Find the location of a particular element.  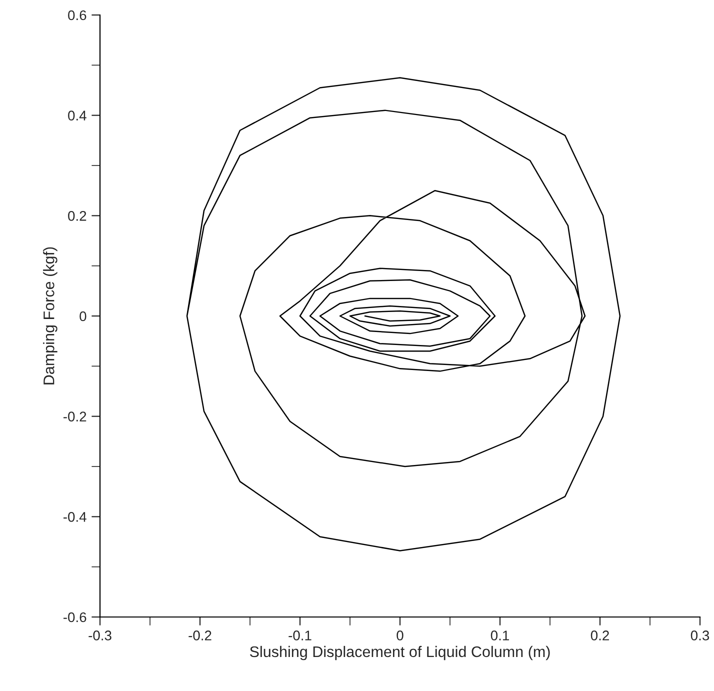

x-tick-label: -0.3 is located at coordinates (100, 635).